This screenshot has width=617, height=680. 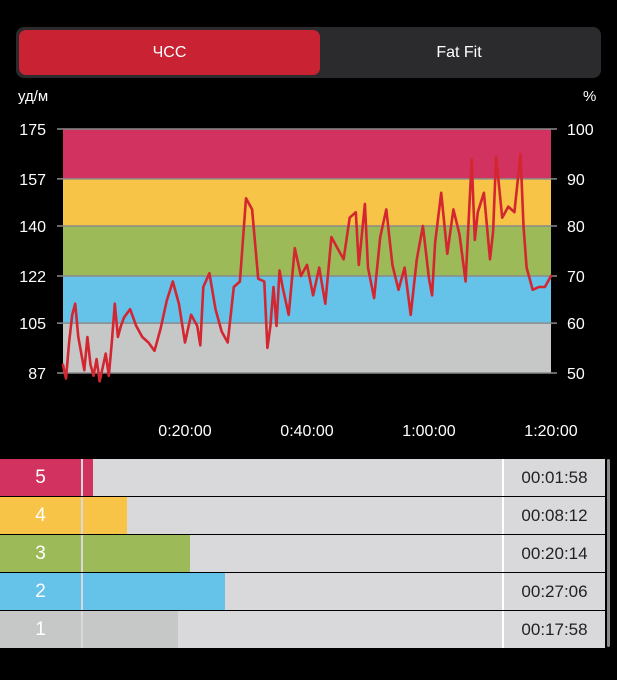 I want to click on zone-row-4: 4 00:08:12, so click(x=302, y=515).